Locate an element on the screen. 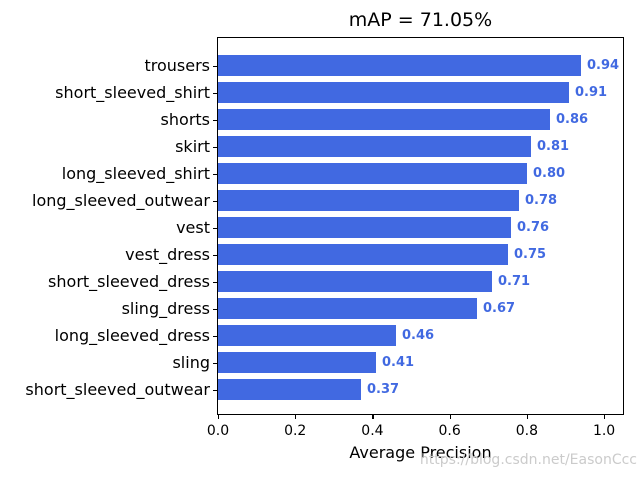 This screenshot has width=640, height=480. bar-value-label: 0.81 is located at coordinates (553, 146).